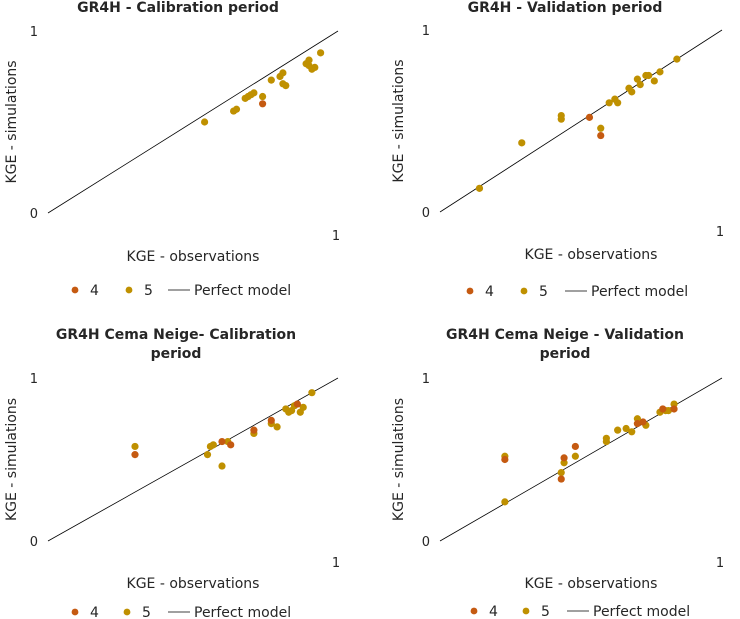 This screenshot has width=740, height=619. I want to click on chart-title: GR4H Cema Neige - Validation, so click(565, 335).